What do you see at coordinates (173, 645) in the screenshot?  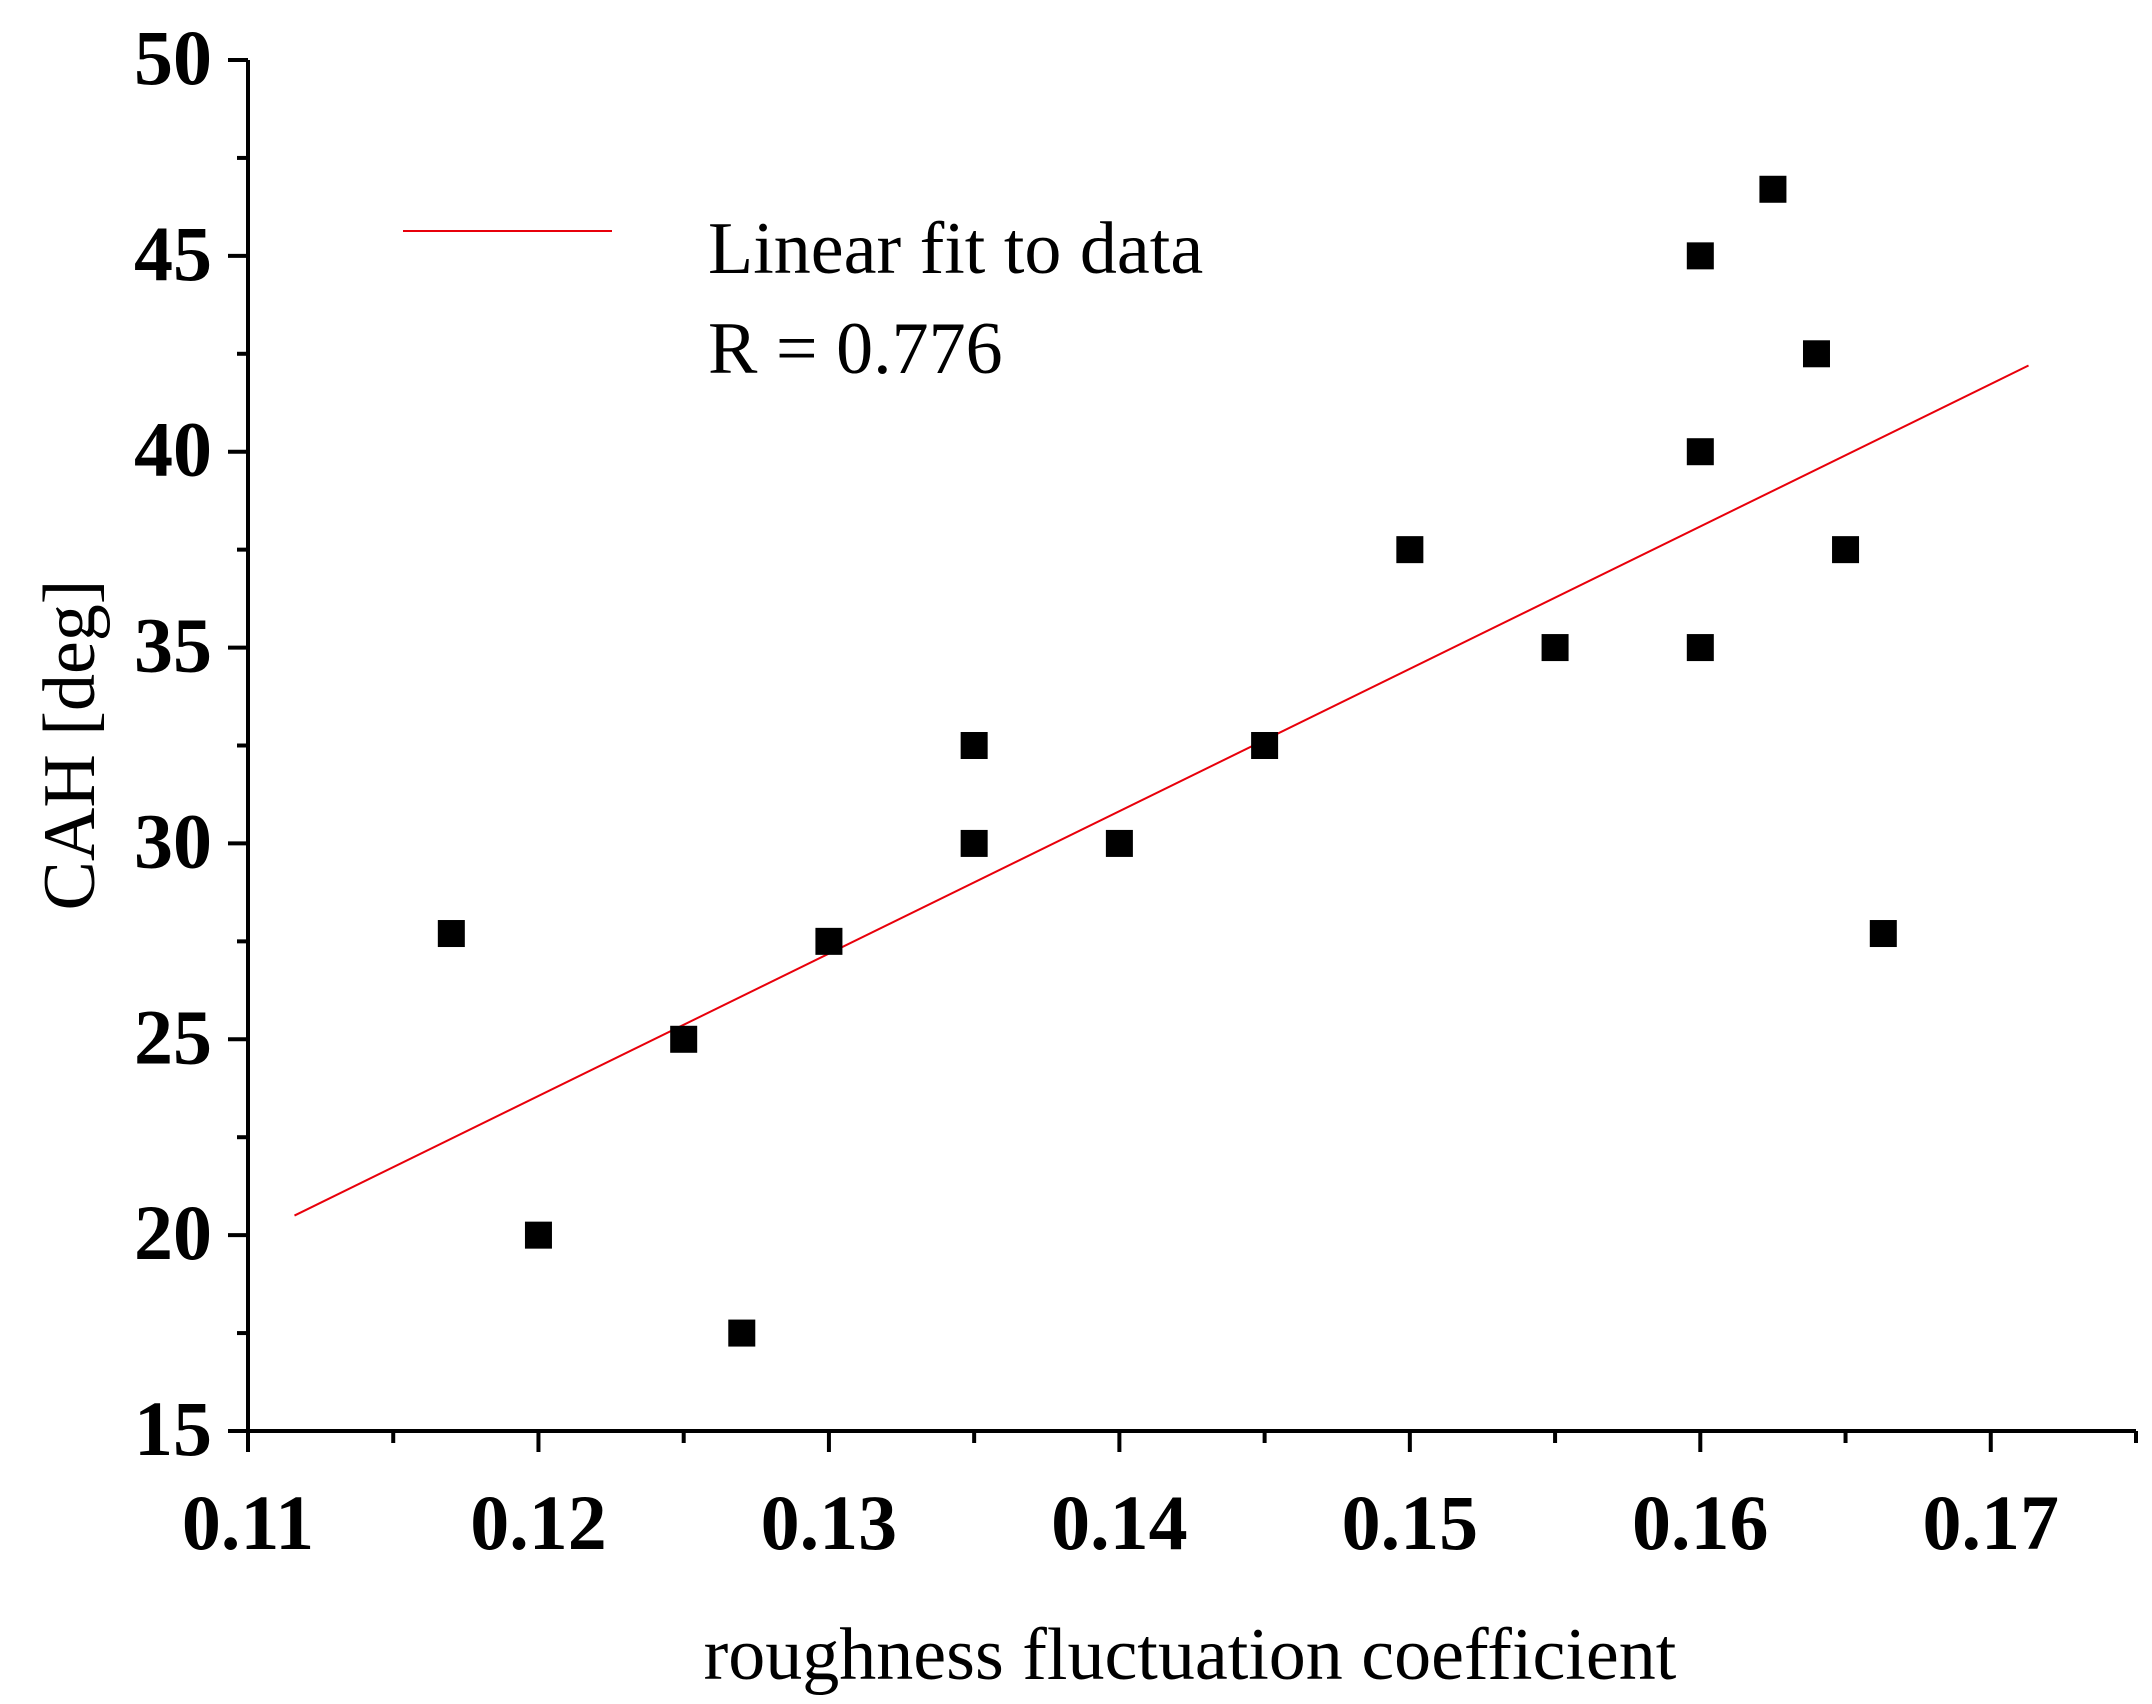 I see `y-tick-label: 35` at bounding box center [173, 645].